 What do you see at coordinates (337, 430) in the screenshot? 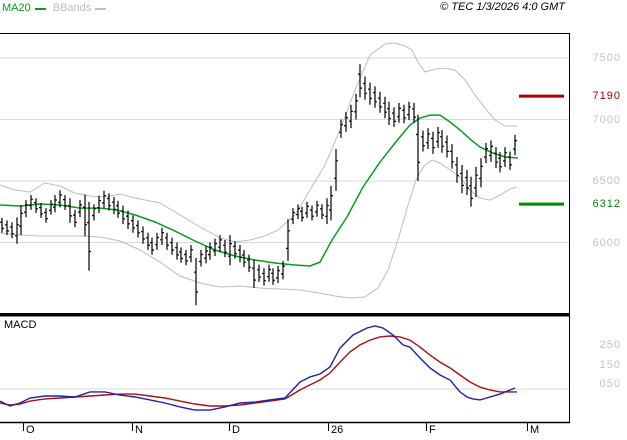
I see `axis-label: 26` at bounding box center [337, 430].